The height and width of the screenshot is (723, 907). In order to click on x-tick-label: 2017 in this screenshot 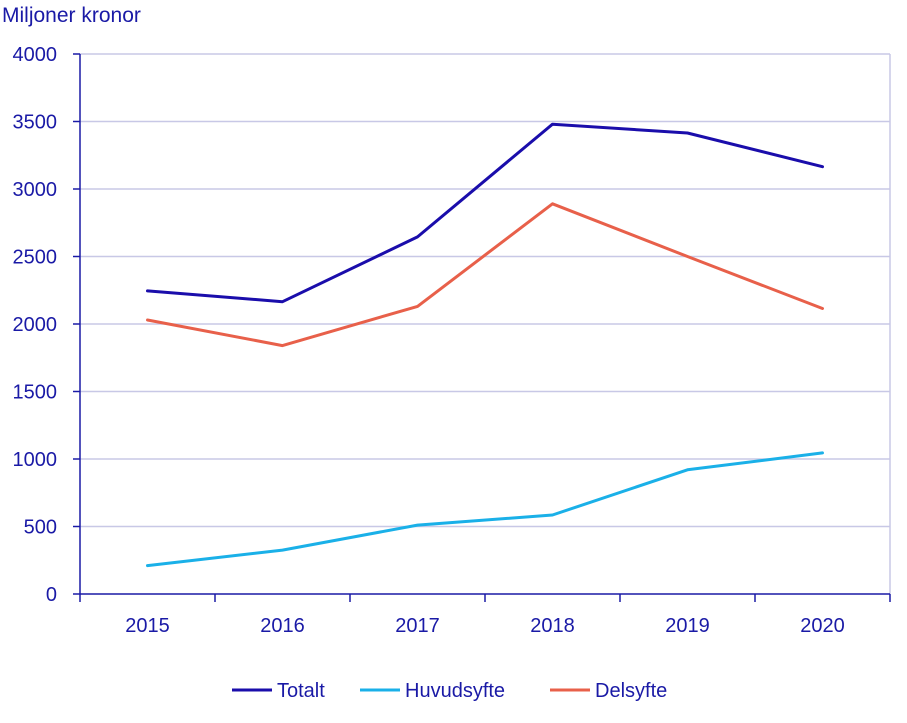, I will do `click(417, 626)`.